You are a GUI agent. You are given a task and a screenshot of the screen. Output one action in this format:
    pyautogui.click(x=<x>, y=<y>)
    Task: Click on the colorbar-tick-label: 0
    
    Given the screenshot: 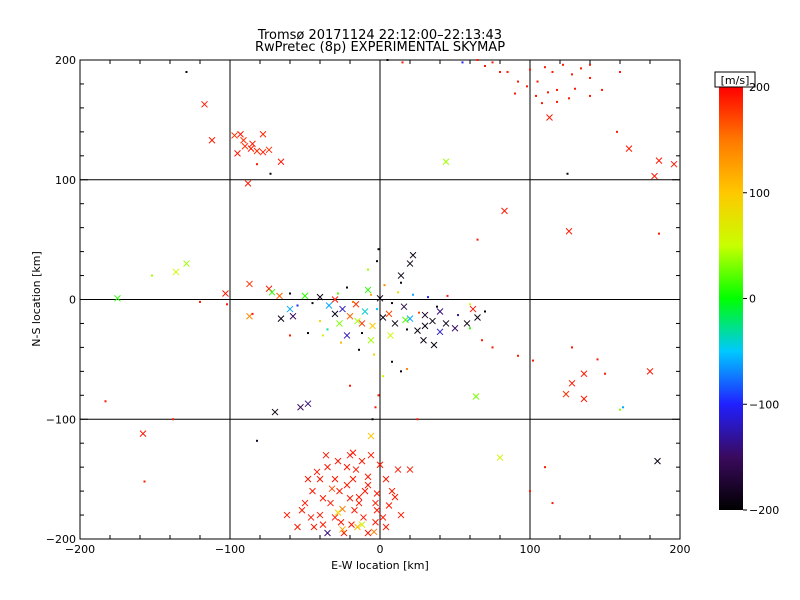 What is the action you would take?
    pyautogui.click(x=752, y=299)
    